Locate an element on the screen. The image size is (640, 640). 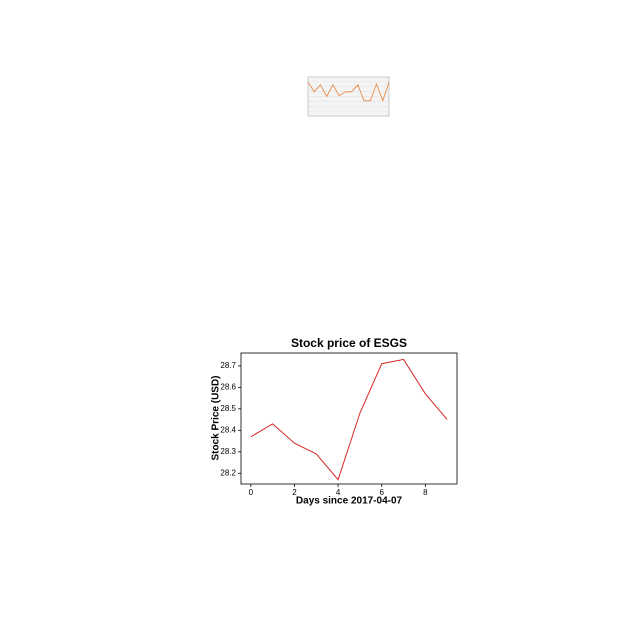
y-tick-label: 28.7 is located at coordinates (228, 365).